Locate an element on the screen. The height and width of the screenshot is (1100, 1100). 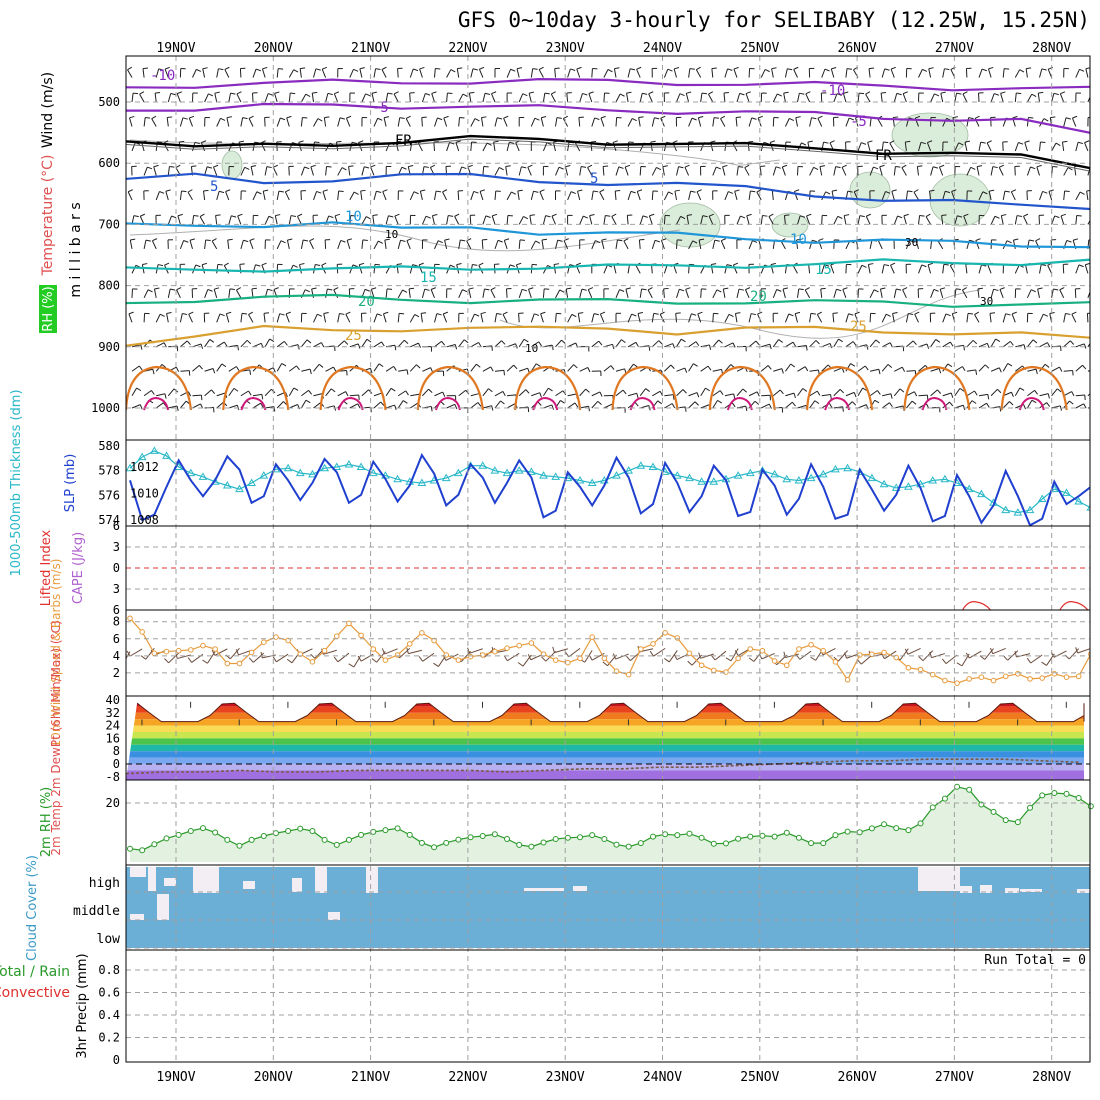
ylabel-temp2m: 2m Temp 2m DewPt (6hr Min/Max) (°C) is located at coordinates (56, 737).